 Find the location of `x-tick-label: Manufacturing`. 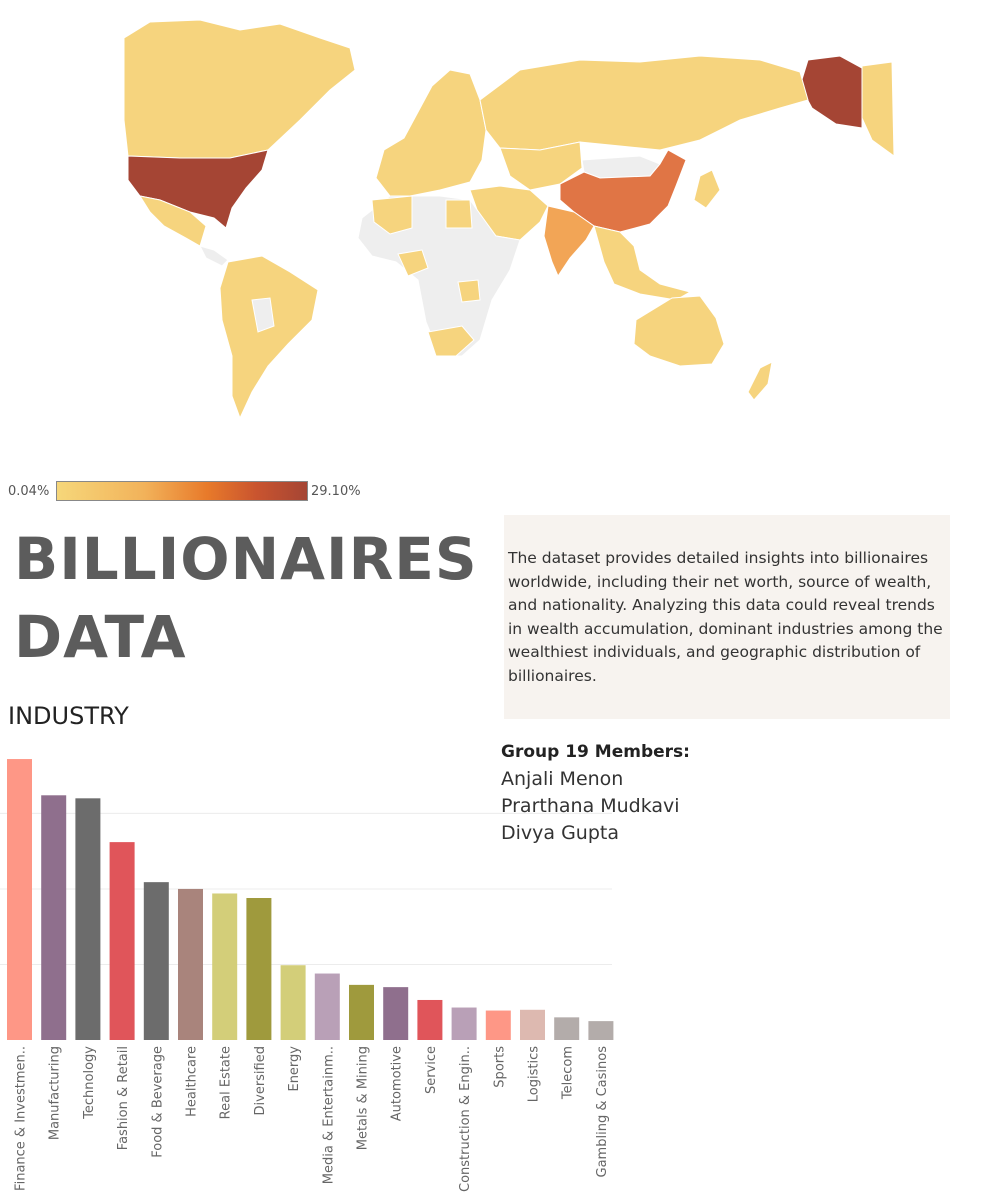

x-tick-label: Manufacturing is located at coordinates (55, 1093).